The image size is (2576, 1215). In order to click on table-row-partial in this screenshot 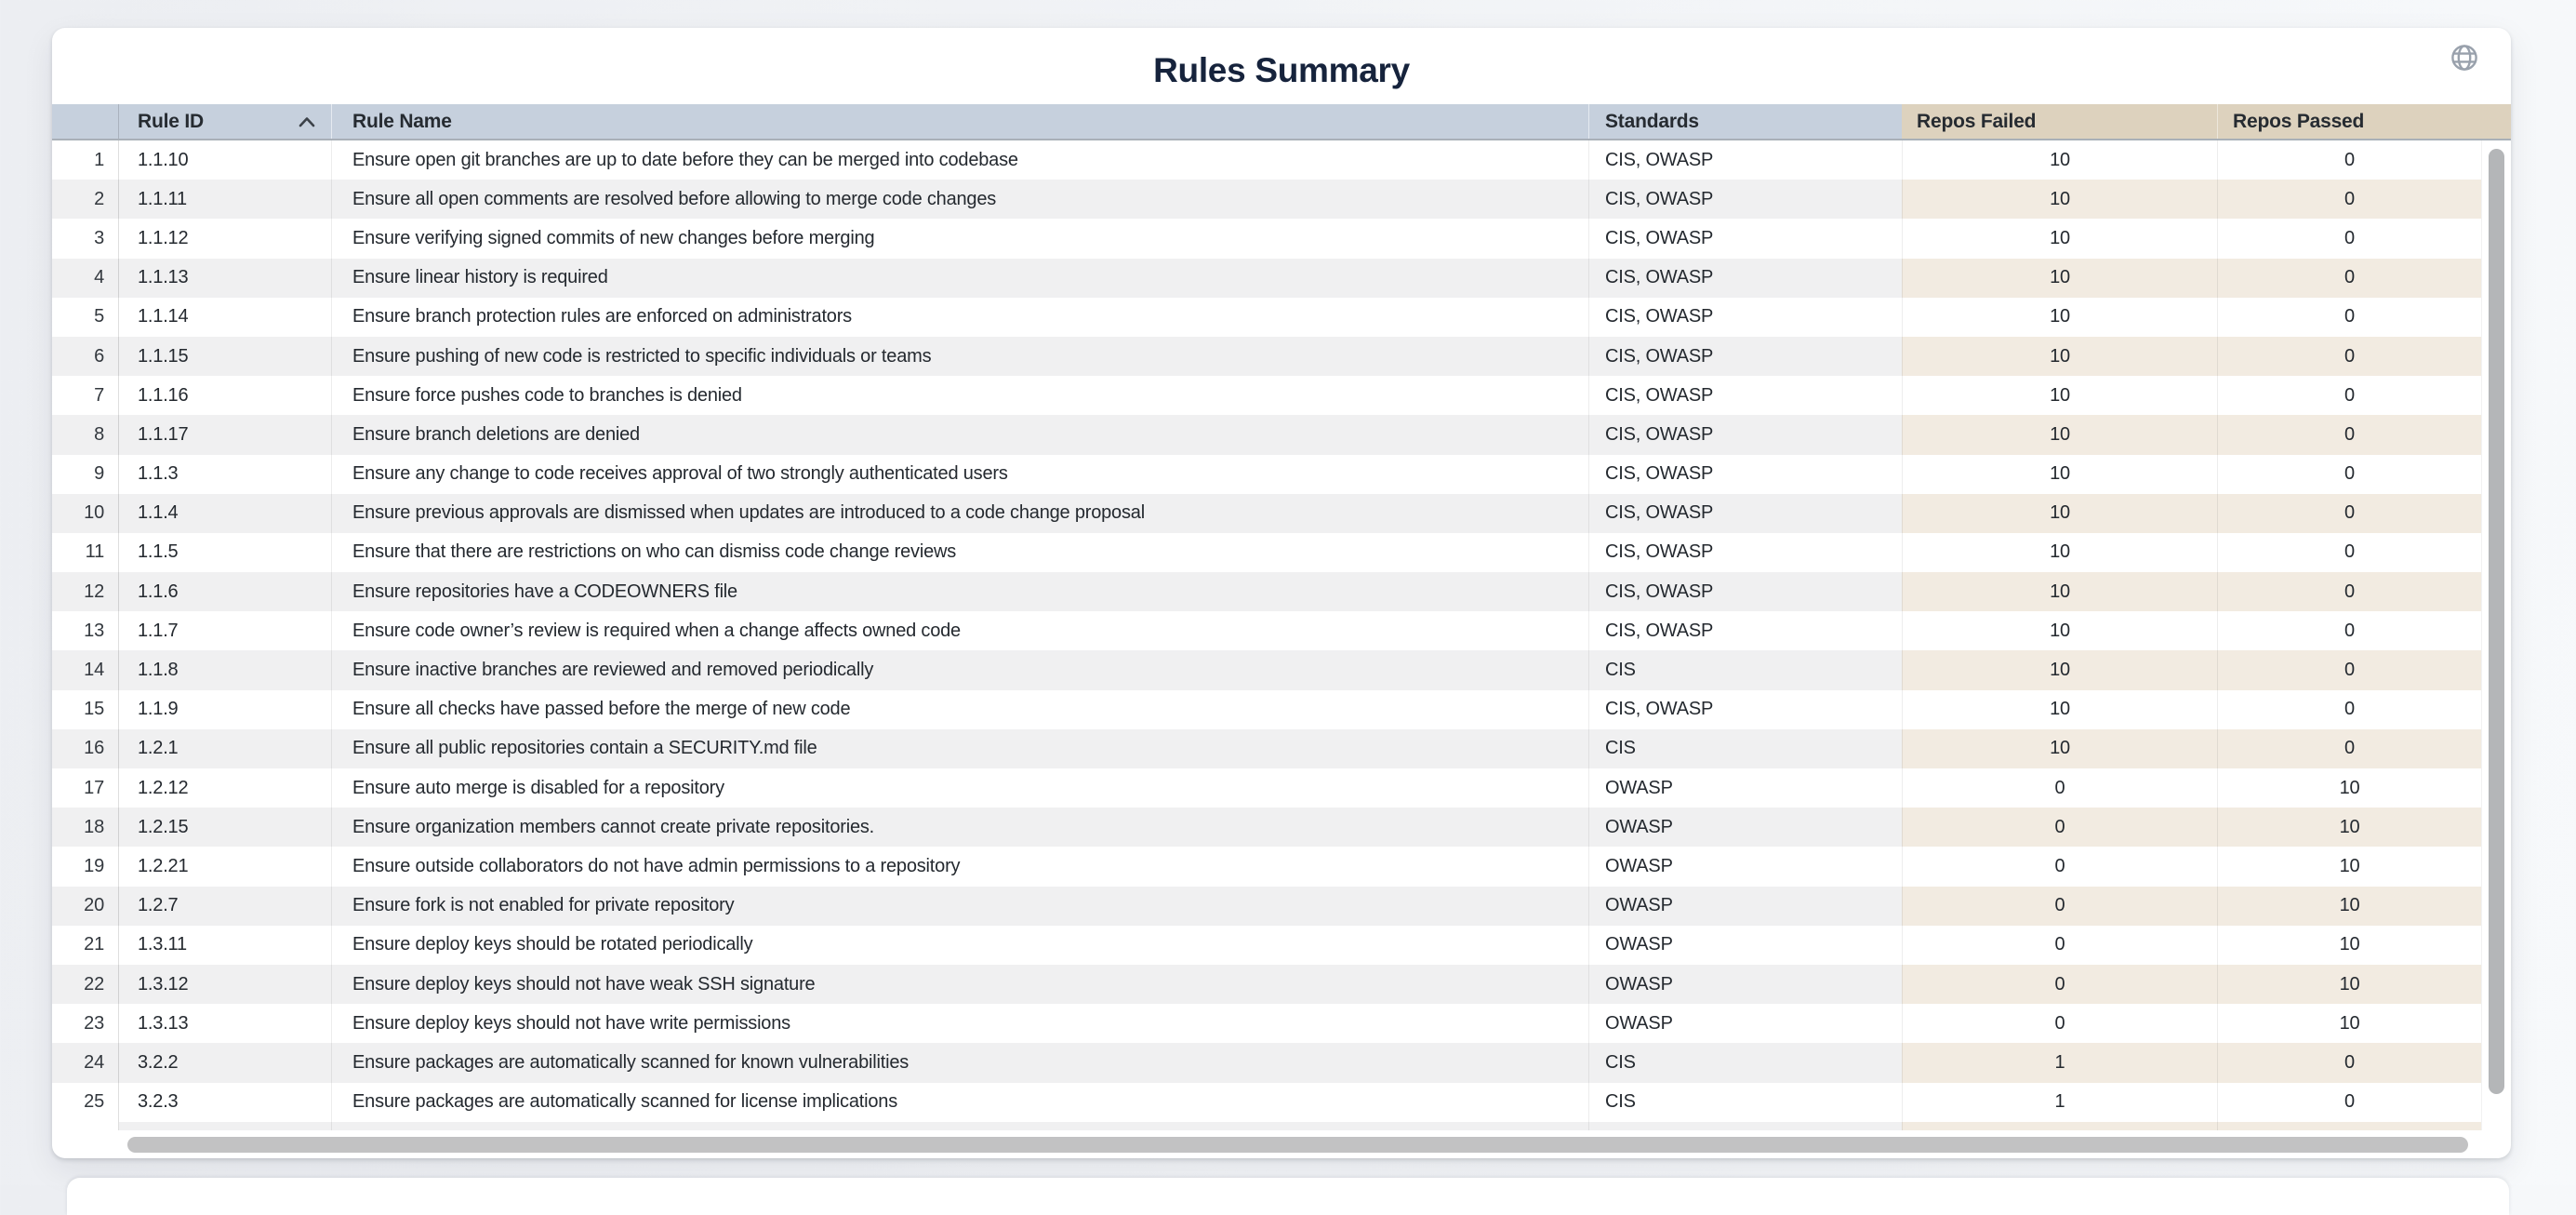, I will do `click(1281, 1125)`.